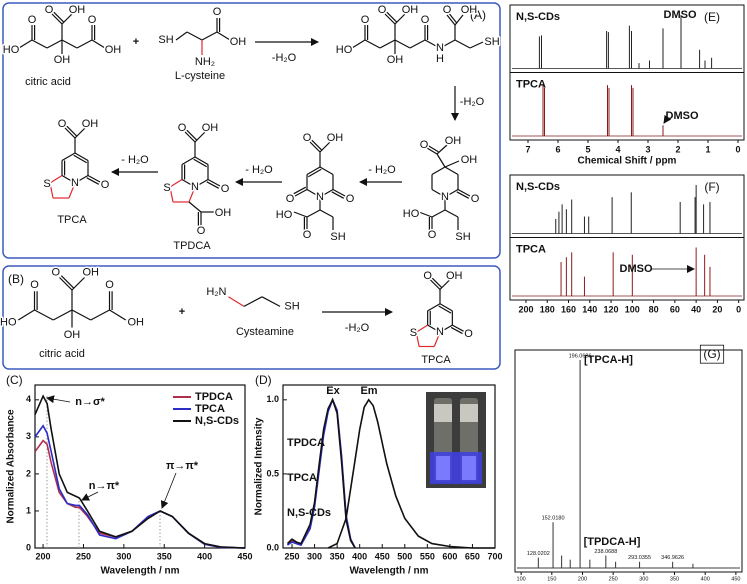 The width and height of the screenshot is (747, 584). I want to click on y-tick-label: 2, so click(28, 473).